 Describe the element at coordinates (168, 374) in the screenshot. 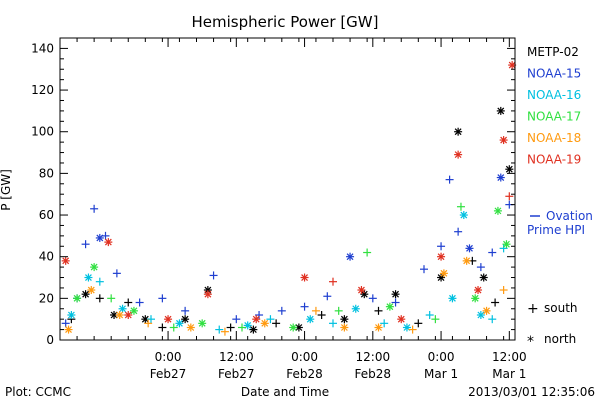

I see `x-tick-date-label: Feb27` at that location.